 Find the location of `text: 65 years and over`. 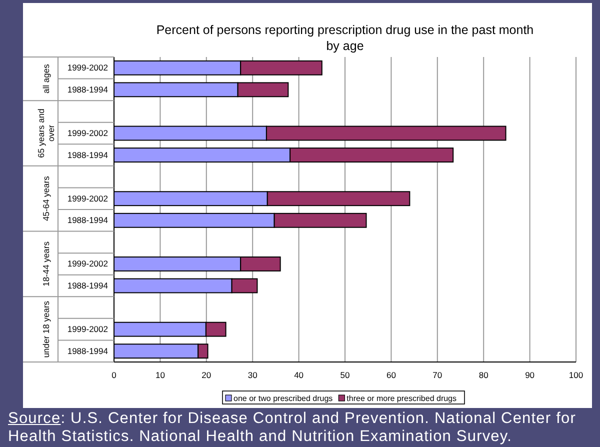

text: 65 years and over is located at coordinates (46, 133).